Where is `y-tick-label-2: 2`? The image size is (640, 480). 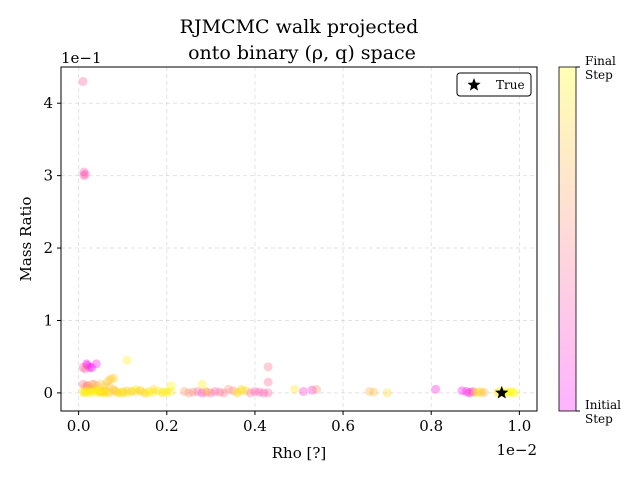 y-tick-label-2: 2 is located at coordinates (48, 248).